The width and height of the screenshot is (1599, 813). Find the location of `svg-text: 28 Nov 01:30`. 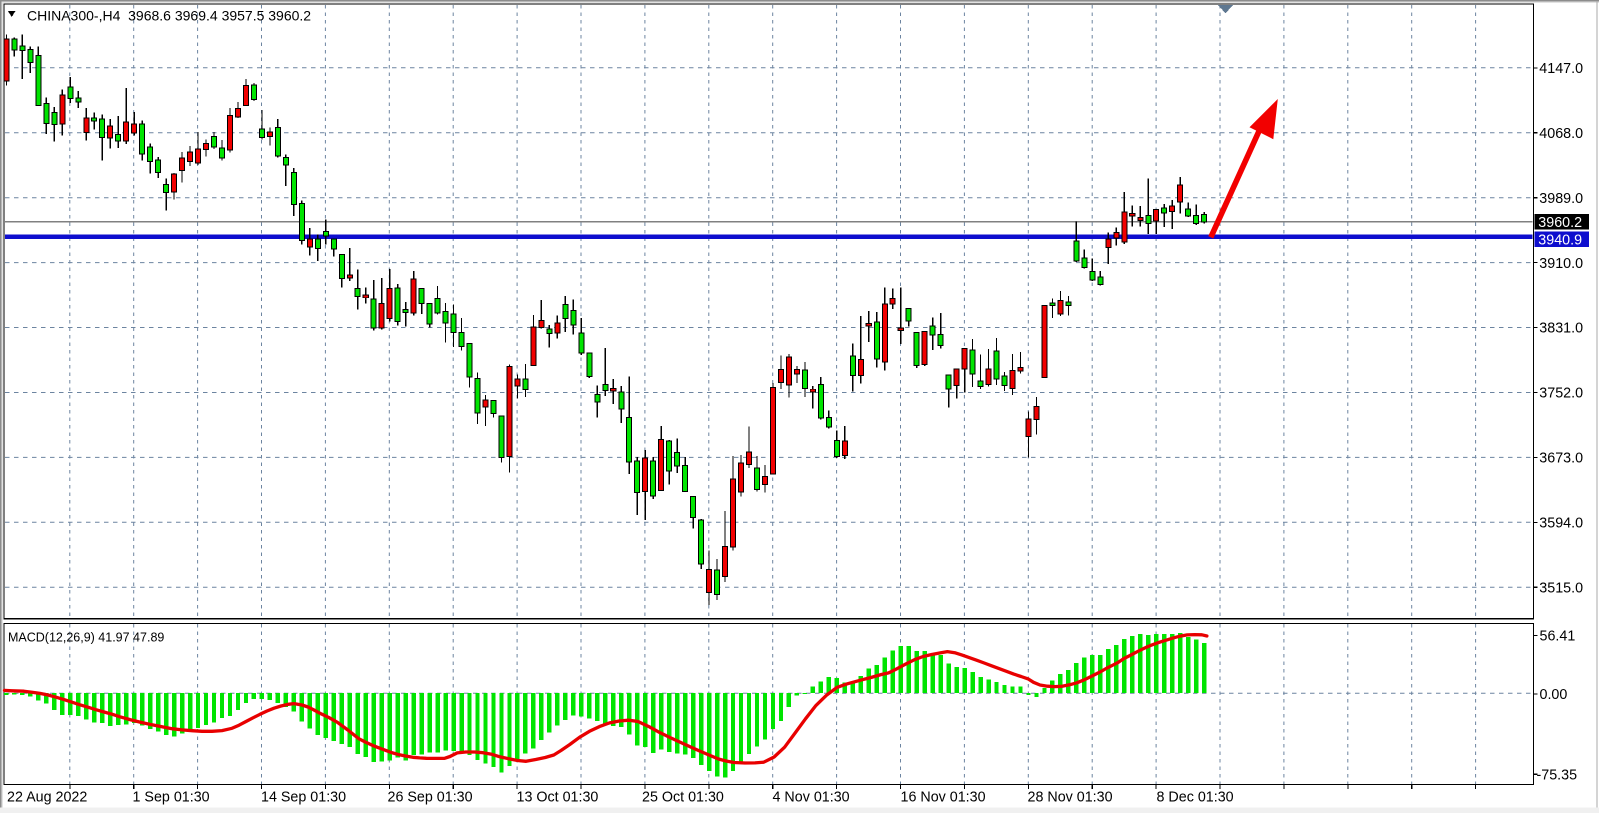

svg-text: 28 Nov 01:30 is located at coordinates (1070, 798).